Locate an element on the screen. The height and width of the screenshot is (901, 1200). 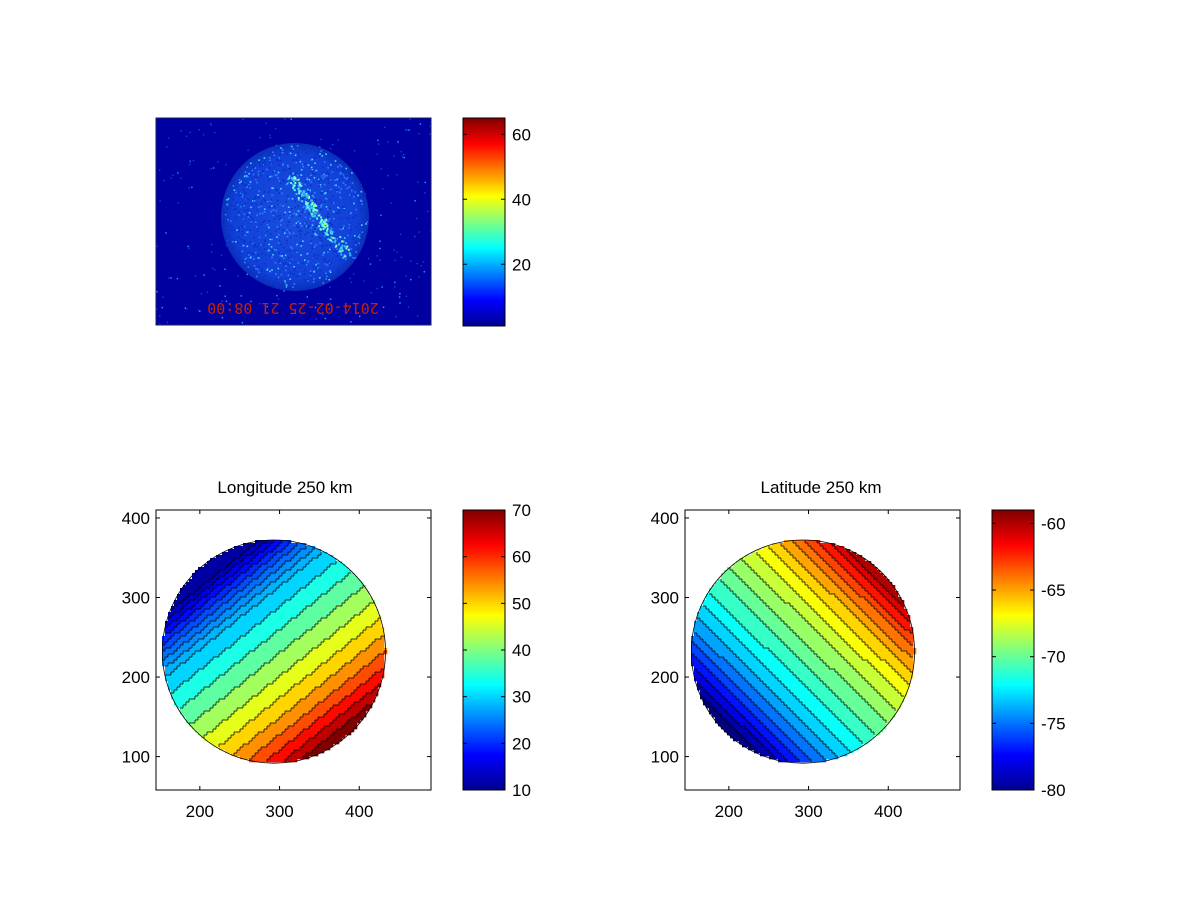
x-tick-label: 300 is located at coordinates (808, 811).